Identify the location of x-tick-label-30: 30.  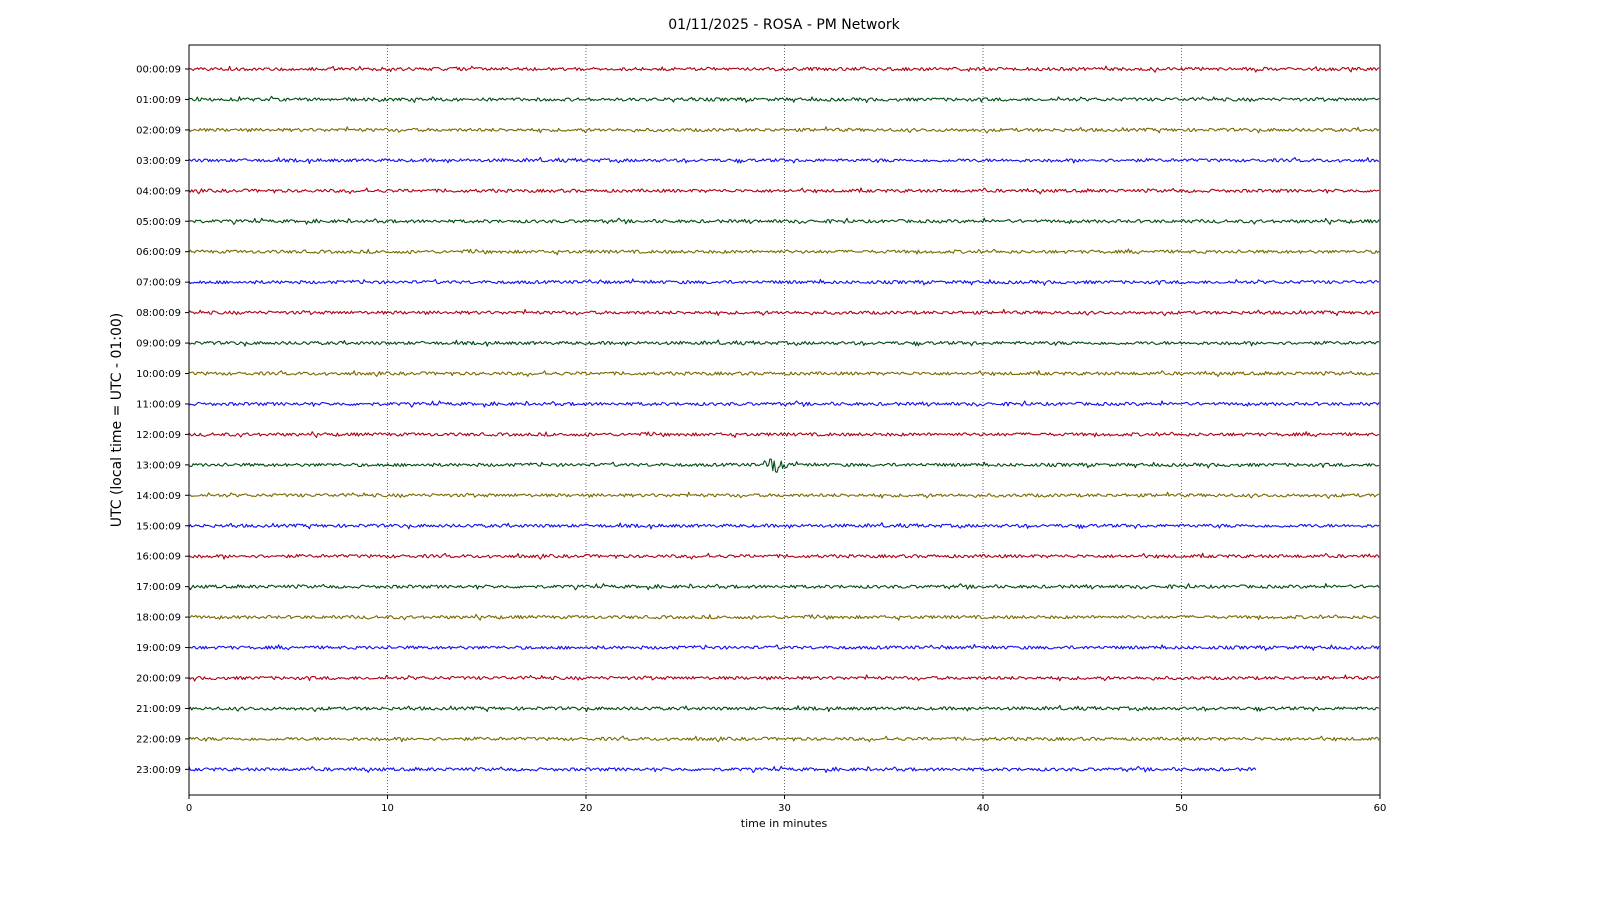
(784, 808).